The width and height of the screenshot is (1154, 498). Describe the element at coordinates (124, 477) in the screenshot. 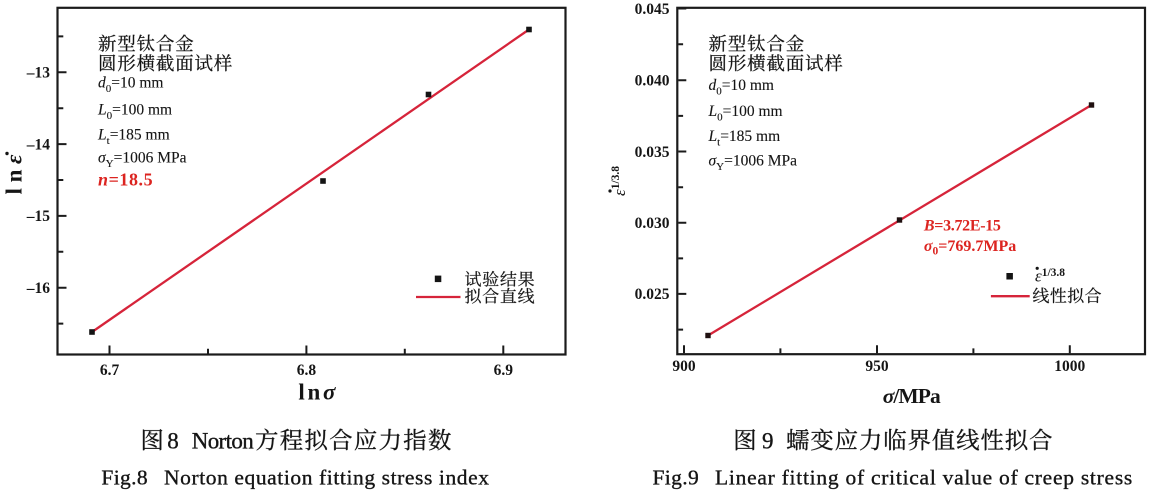

I see `svg-text: Fig.8` at that location.